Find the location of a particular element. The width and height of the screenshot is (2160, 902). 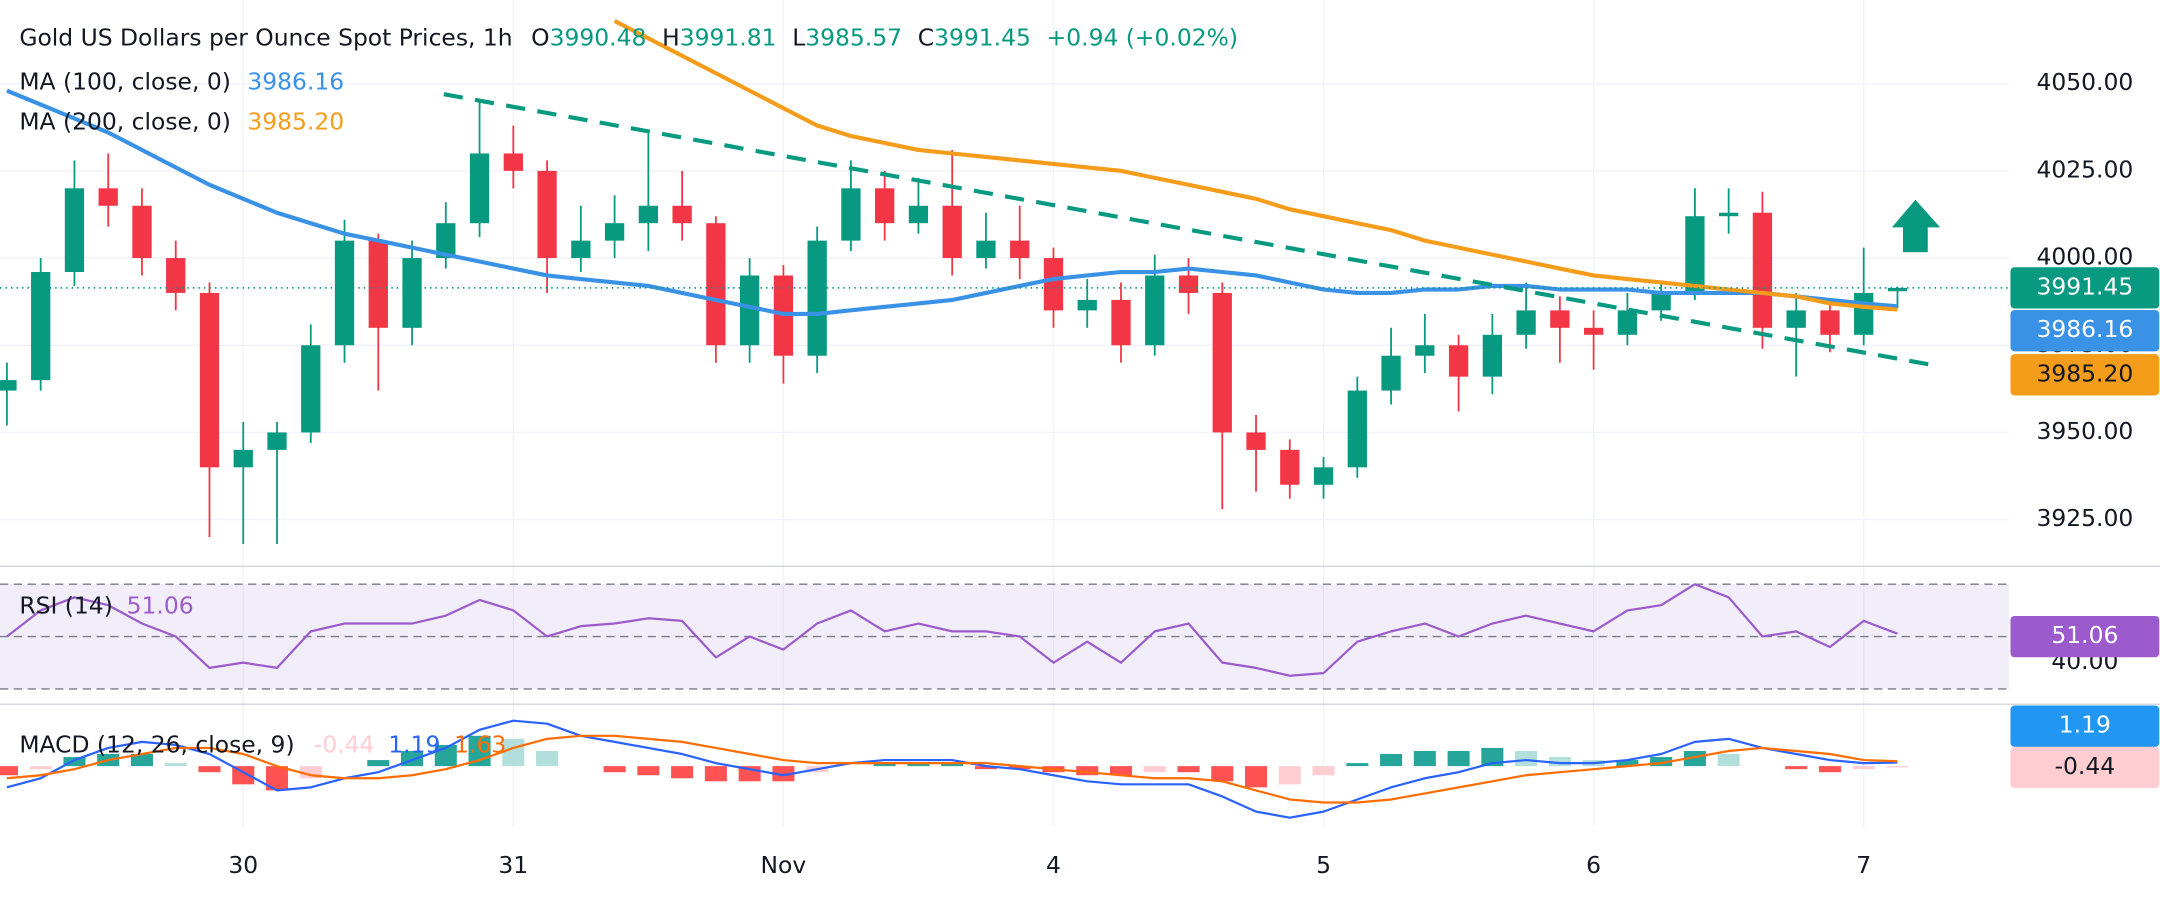

legend-entry: MA (200, close, 0) 3985.20 is located at coordinates (181, 121).